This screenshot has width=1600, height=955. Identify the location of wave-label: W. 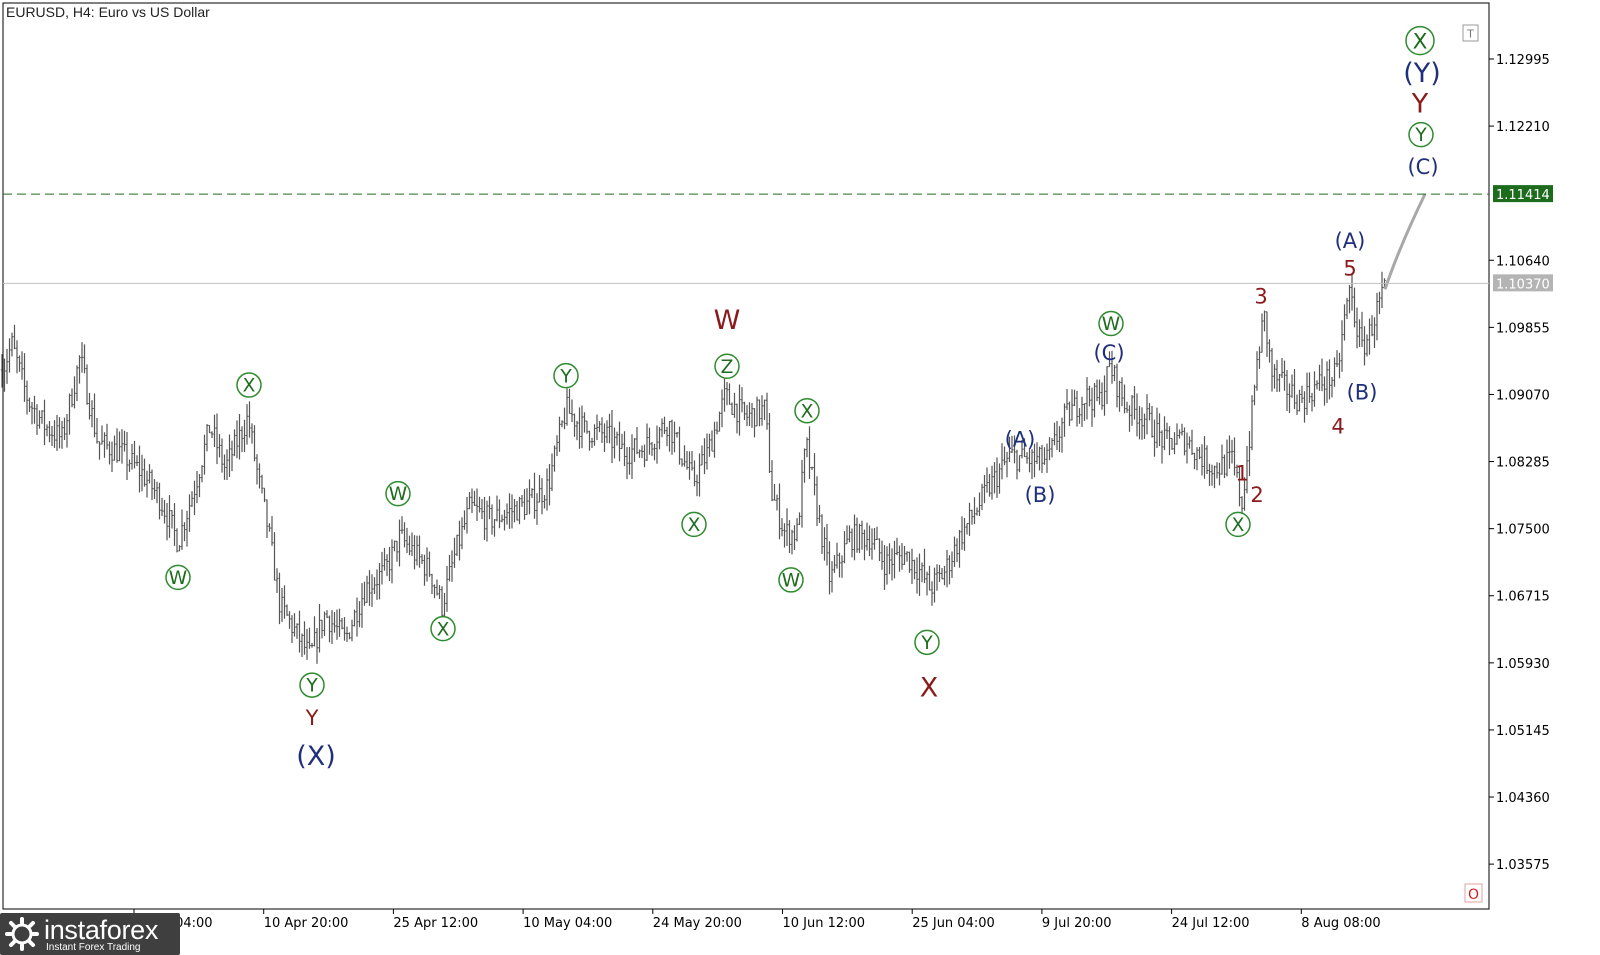
(727, 320).